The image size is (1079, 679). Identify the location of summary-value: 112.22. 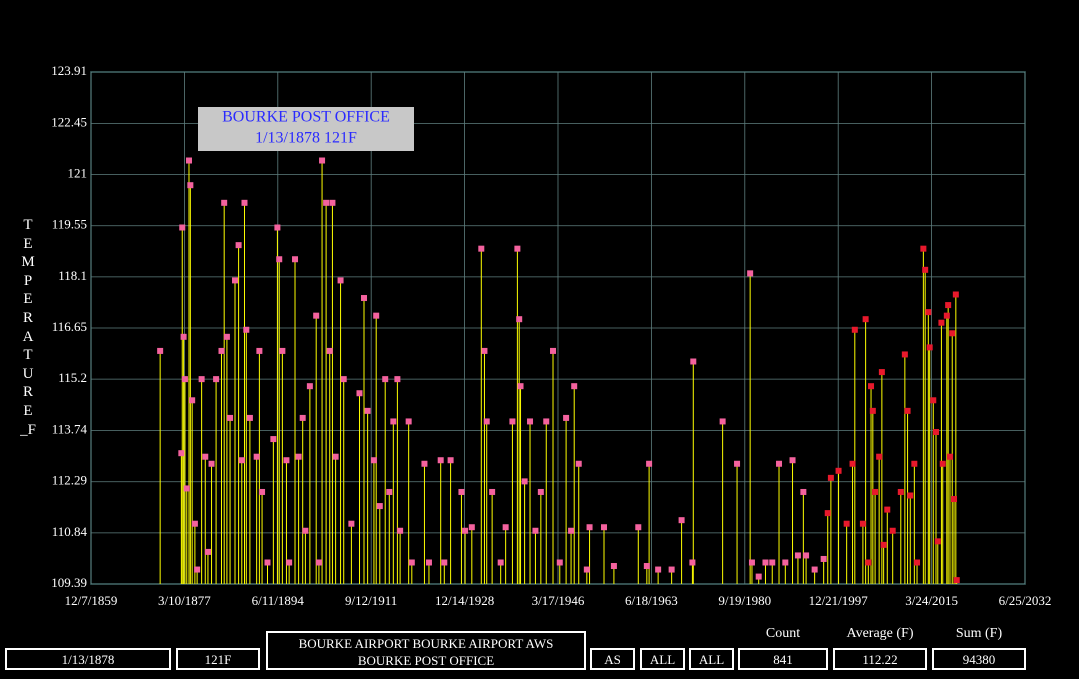
(880, 659).